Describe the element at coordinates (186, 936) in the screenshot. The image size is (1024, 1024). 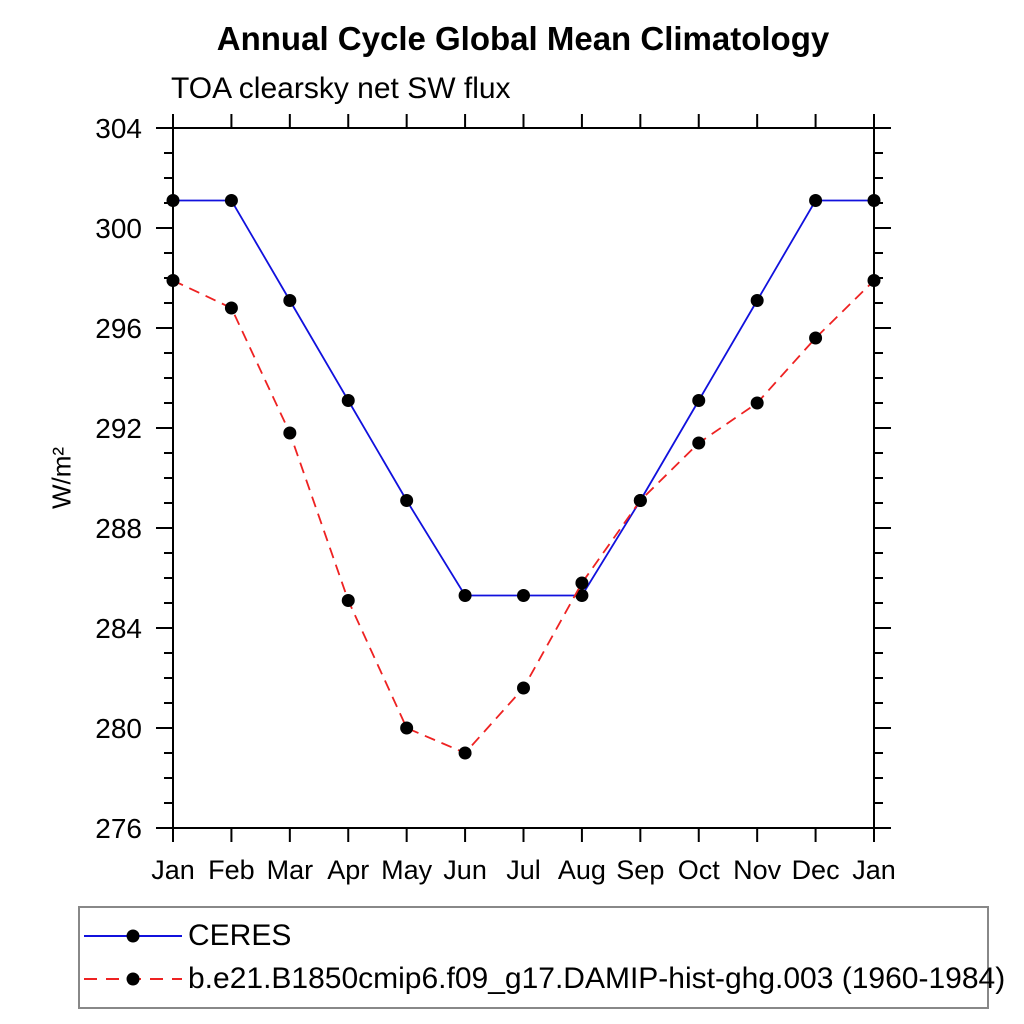
I see `legend-item-ceres: CERES` at that location.